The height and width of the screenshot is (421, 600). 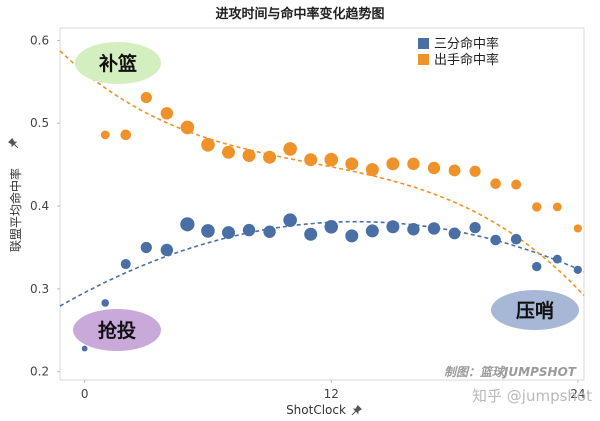 What do you see at coordinates (466, 60) in the screenshot?
I see `legend-label-fg: 出手命中率` at bounding box center [466, 60].